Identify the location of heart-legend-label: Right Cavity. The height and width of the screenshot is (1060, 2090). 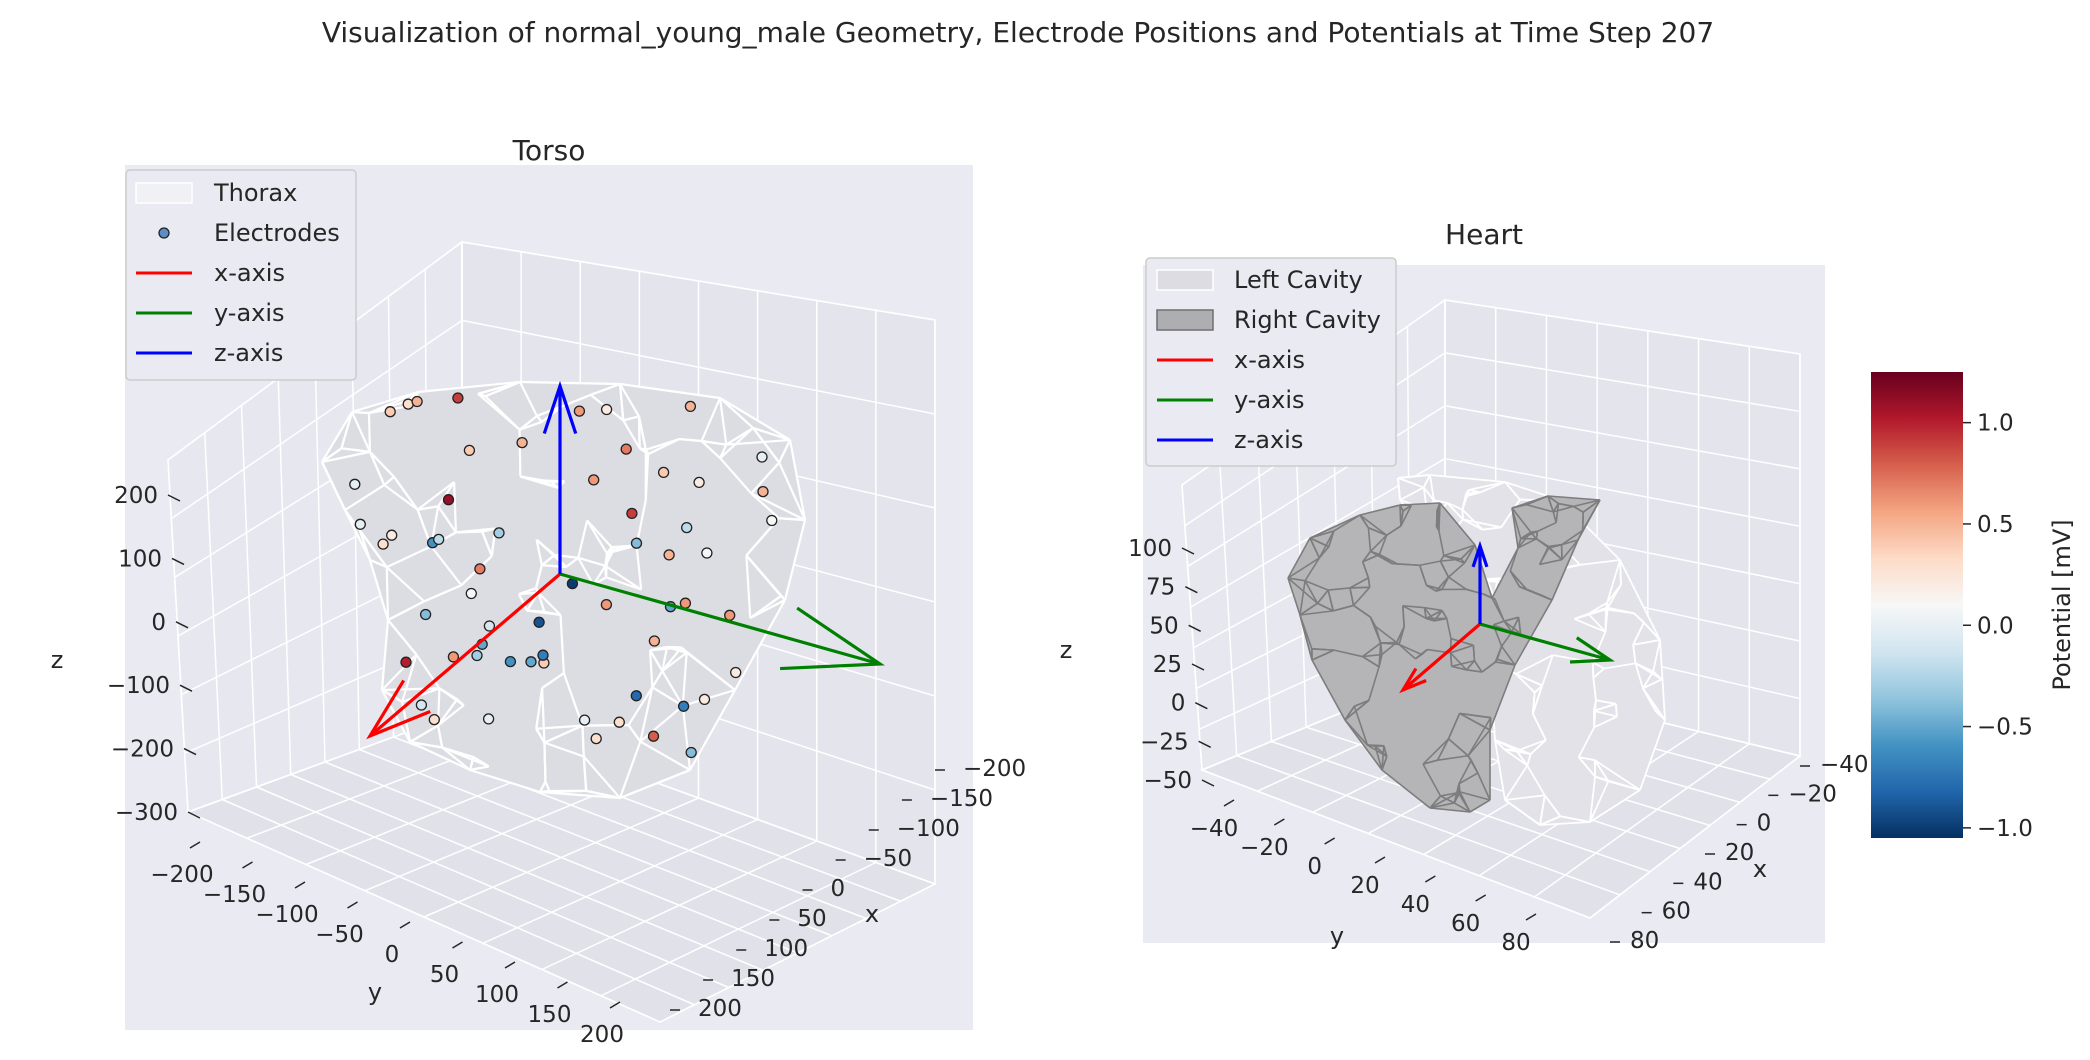
(1307, 320).